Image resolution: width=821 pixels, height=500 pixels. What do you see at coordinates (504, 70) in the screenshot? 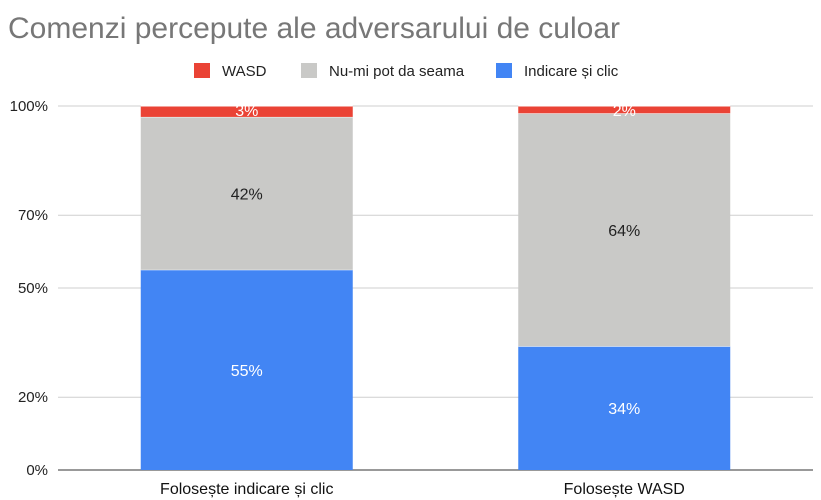
I see `legend-swatch-indicare-si-clic` at bounding box center [504, 70].